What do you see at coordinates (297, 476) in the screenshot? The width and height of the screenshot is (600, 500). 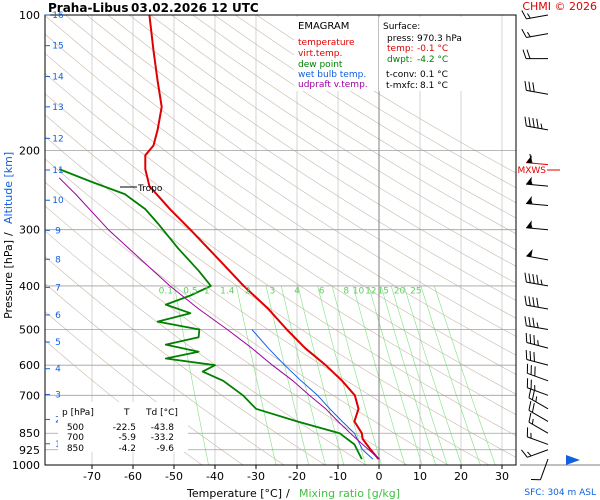 I see `x-tick-label: -20` at bounding box center [297, 476].